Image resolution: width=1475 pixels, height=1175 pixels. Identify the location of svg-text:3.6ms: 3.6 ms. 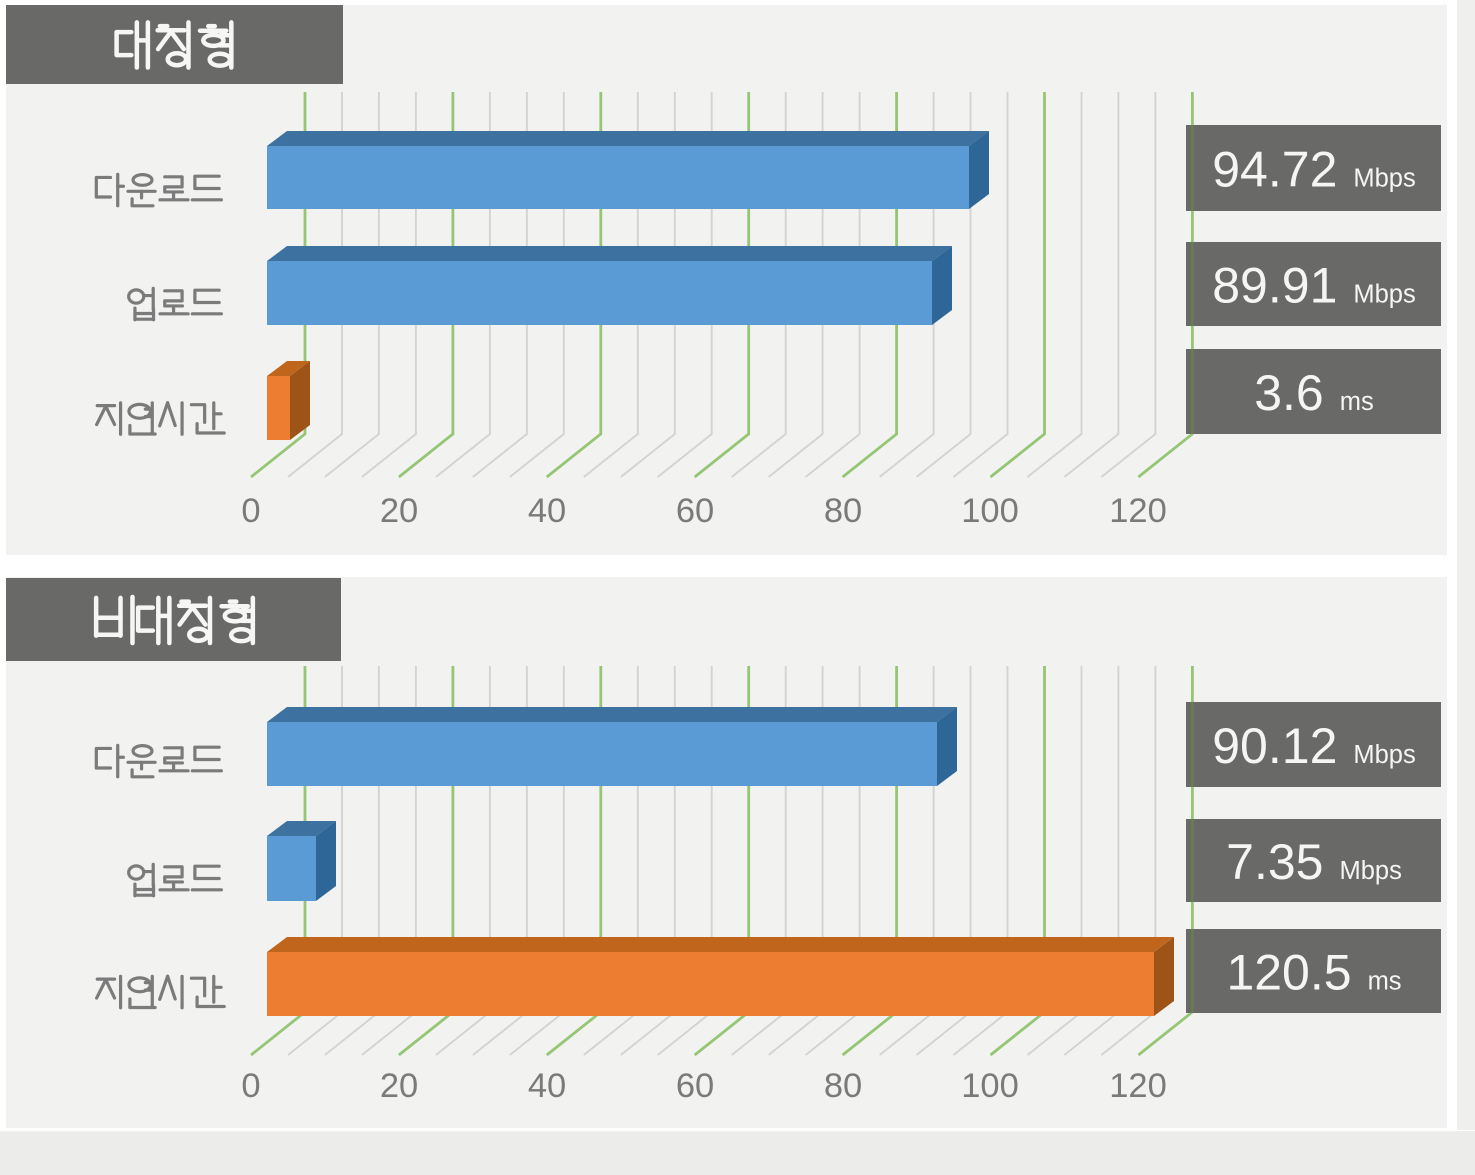
(1314, 393).